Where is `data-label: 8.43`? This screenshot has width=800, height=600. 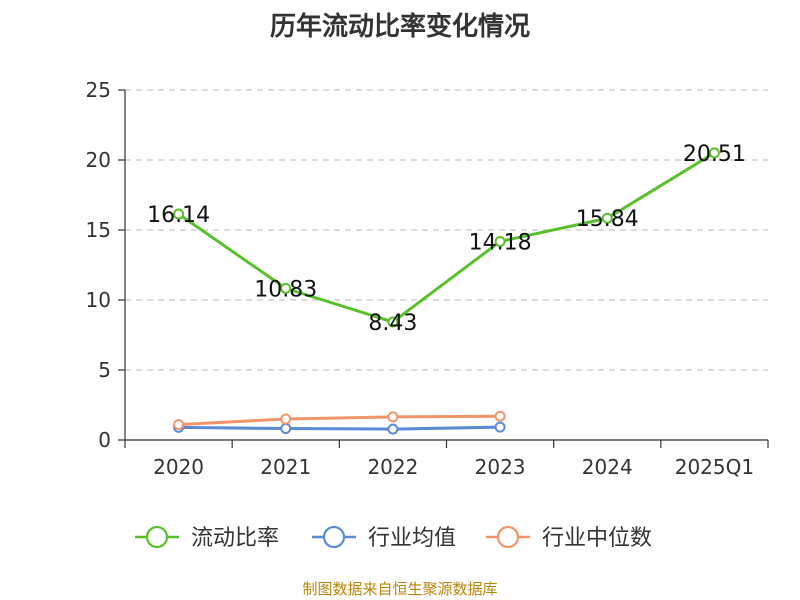
data-label: 8.43 is located at coordinates (392, 323).